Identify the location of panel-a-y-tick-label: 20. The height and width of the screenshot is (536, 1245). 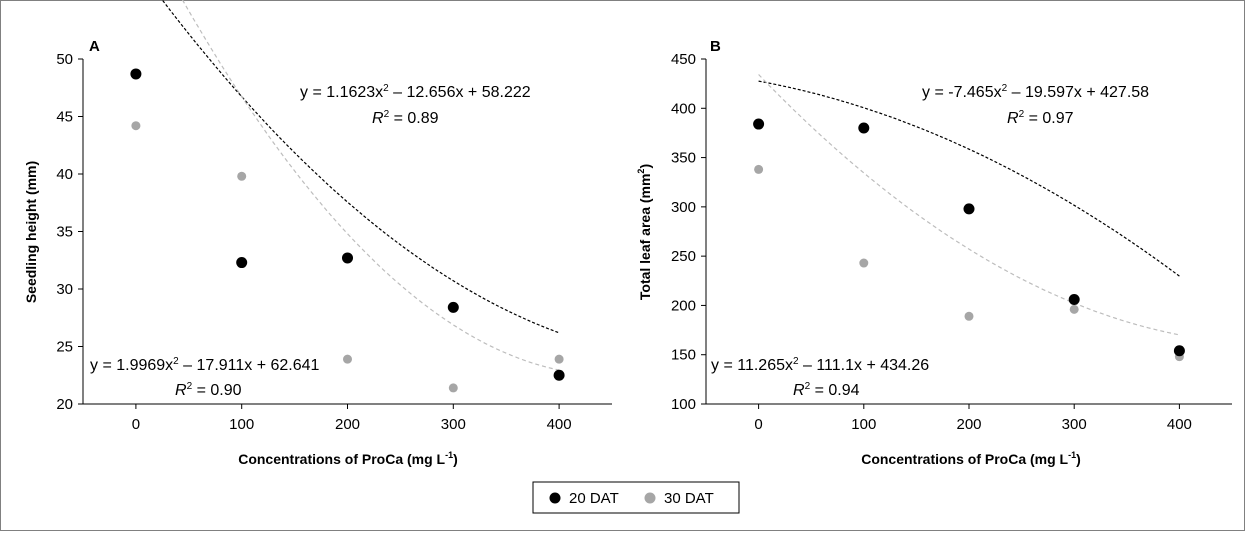
(64, 404).